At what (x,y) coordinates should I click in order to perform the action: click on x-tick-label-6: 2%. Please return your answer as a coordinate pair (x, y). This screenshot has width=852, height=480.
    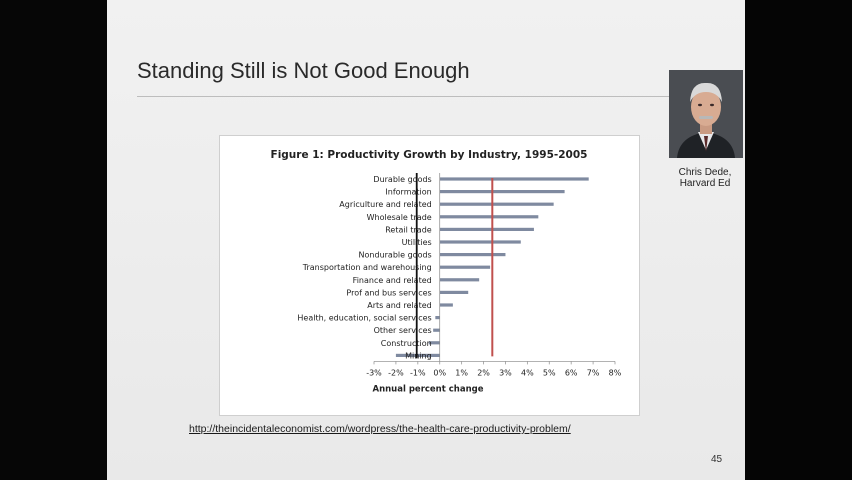
    Looking at the image, I should click on (483, 372).